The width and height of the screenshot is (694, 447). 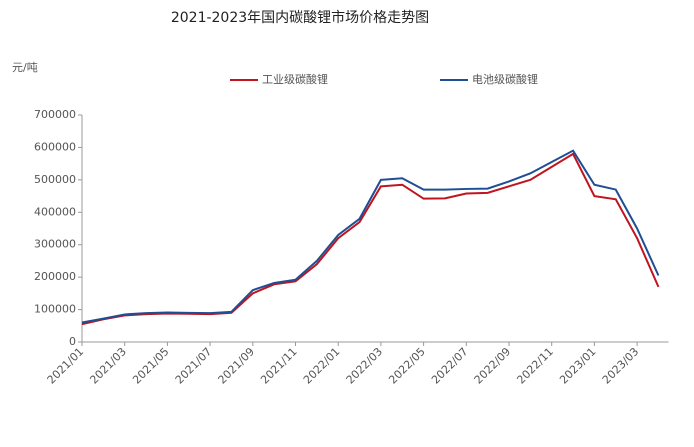 I want to click on x-tick-label: 2021/11, so click(x=279, y=366).